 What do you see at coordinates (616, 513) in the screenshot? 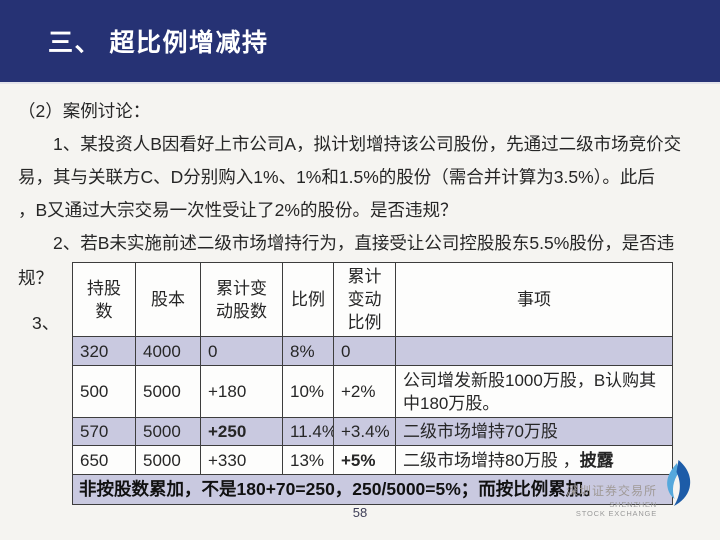
I see `szse-logo-en-line2: STOCK EXCHANGE` at bounding box center [616, 513].